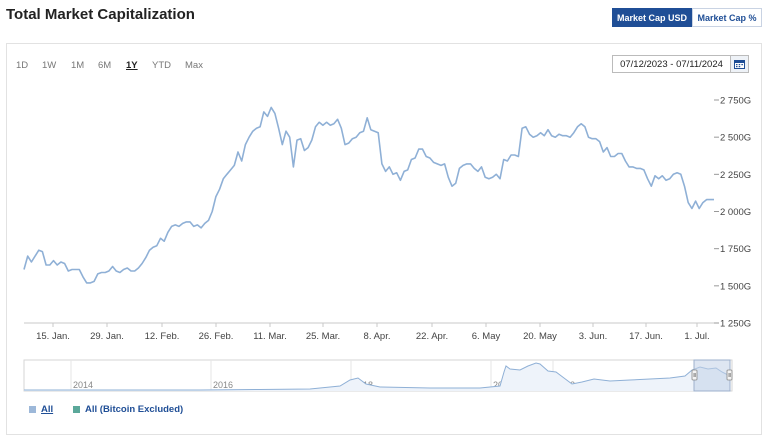 Image resolution: width=768 pixels, height=448 pixels. I want to click on legend-item-all: All, so click(41, 409).